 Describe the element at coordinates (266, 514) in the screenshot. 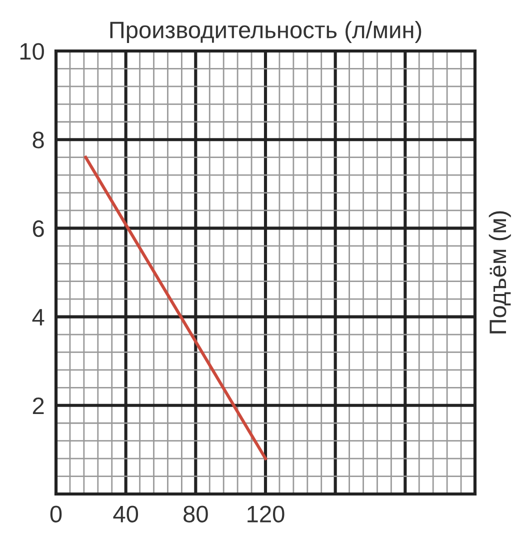

I see `x-tick-label: 120` at that location.